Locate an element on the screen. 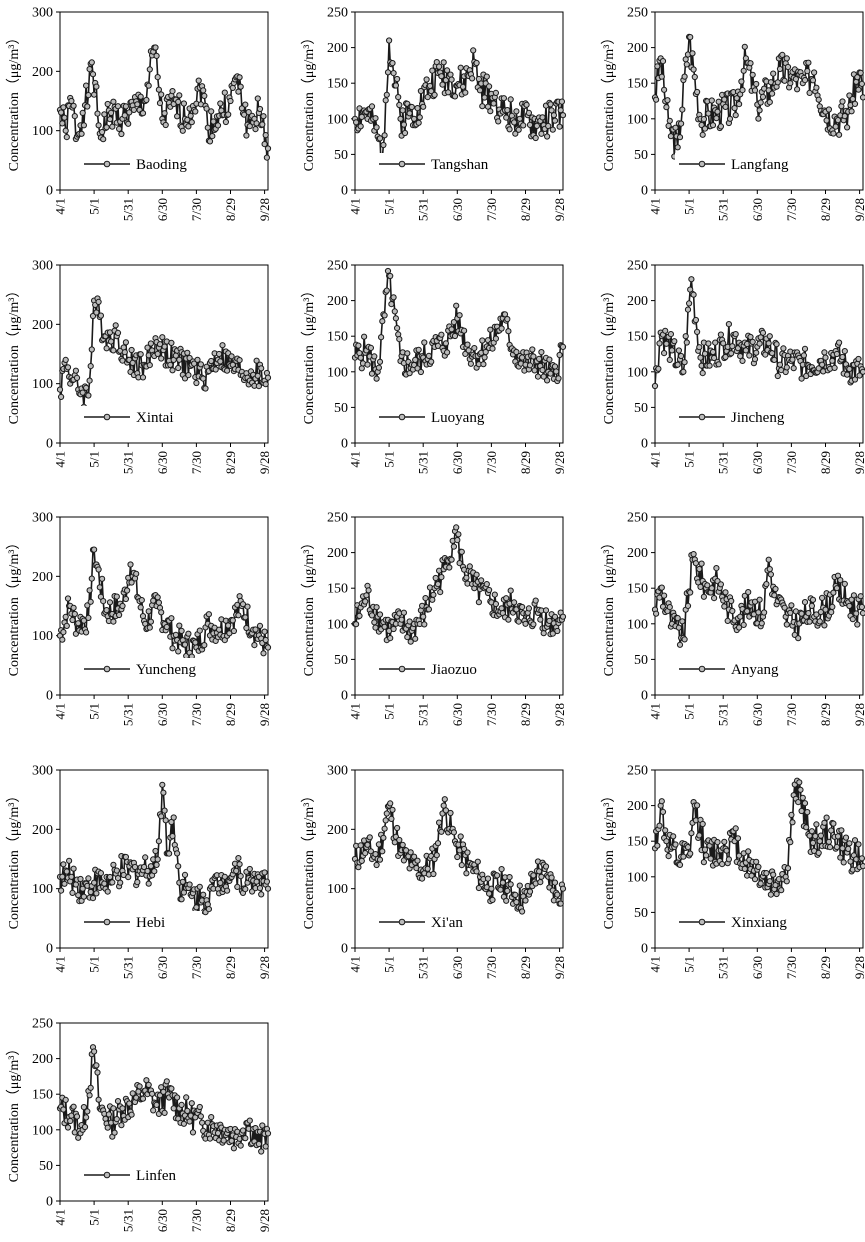 The width and height of the screenshot is (865, 1242). y-tick-label: 250 is located at coordinates (637, 266).